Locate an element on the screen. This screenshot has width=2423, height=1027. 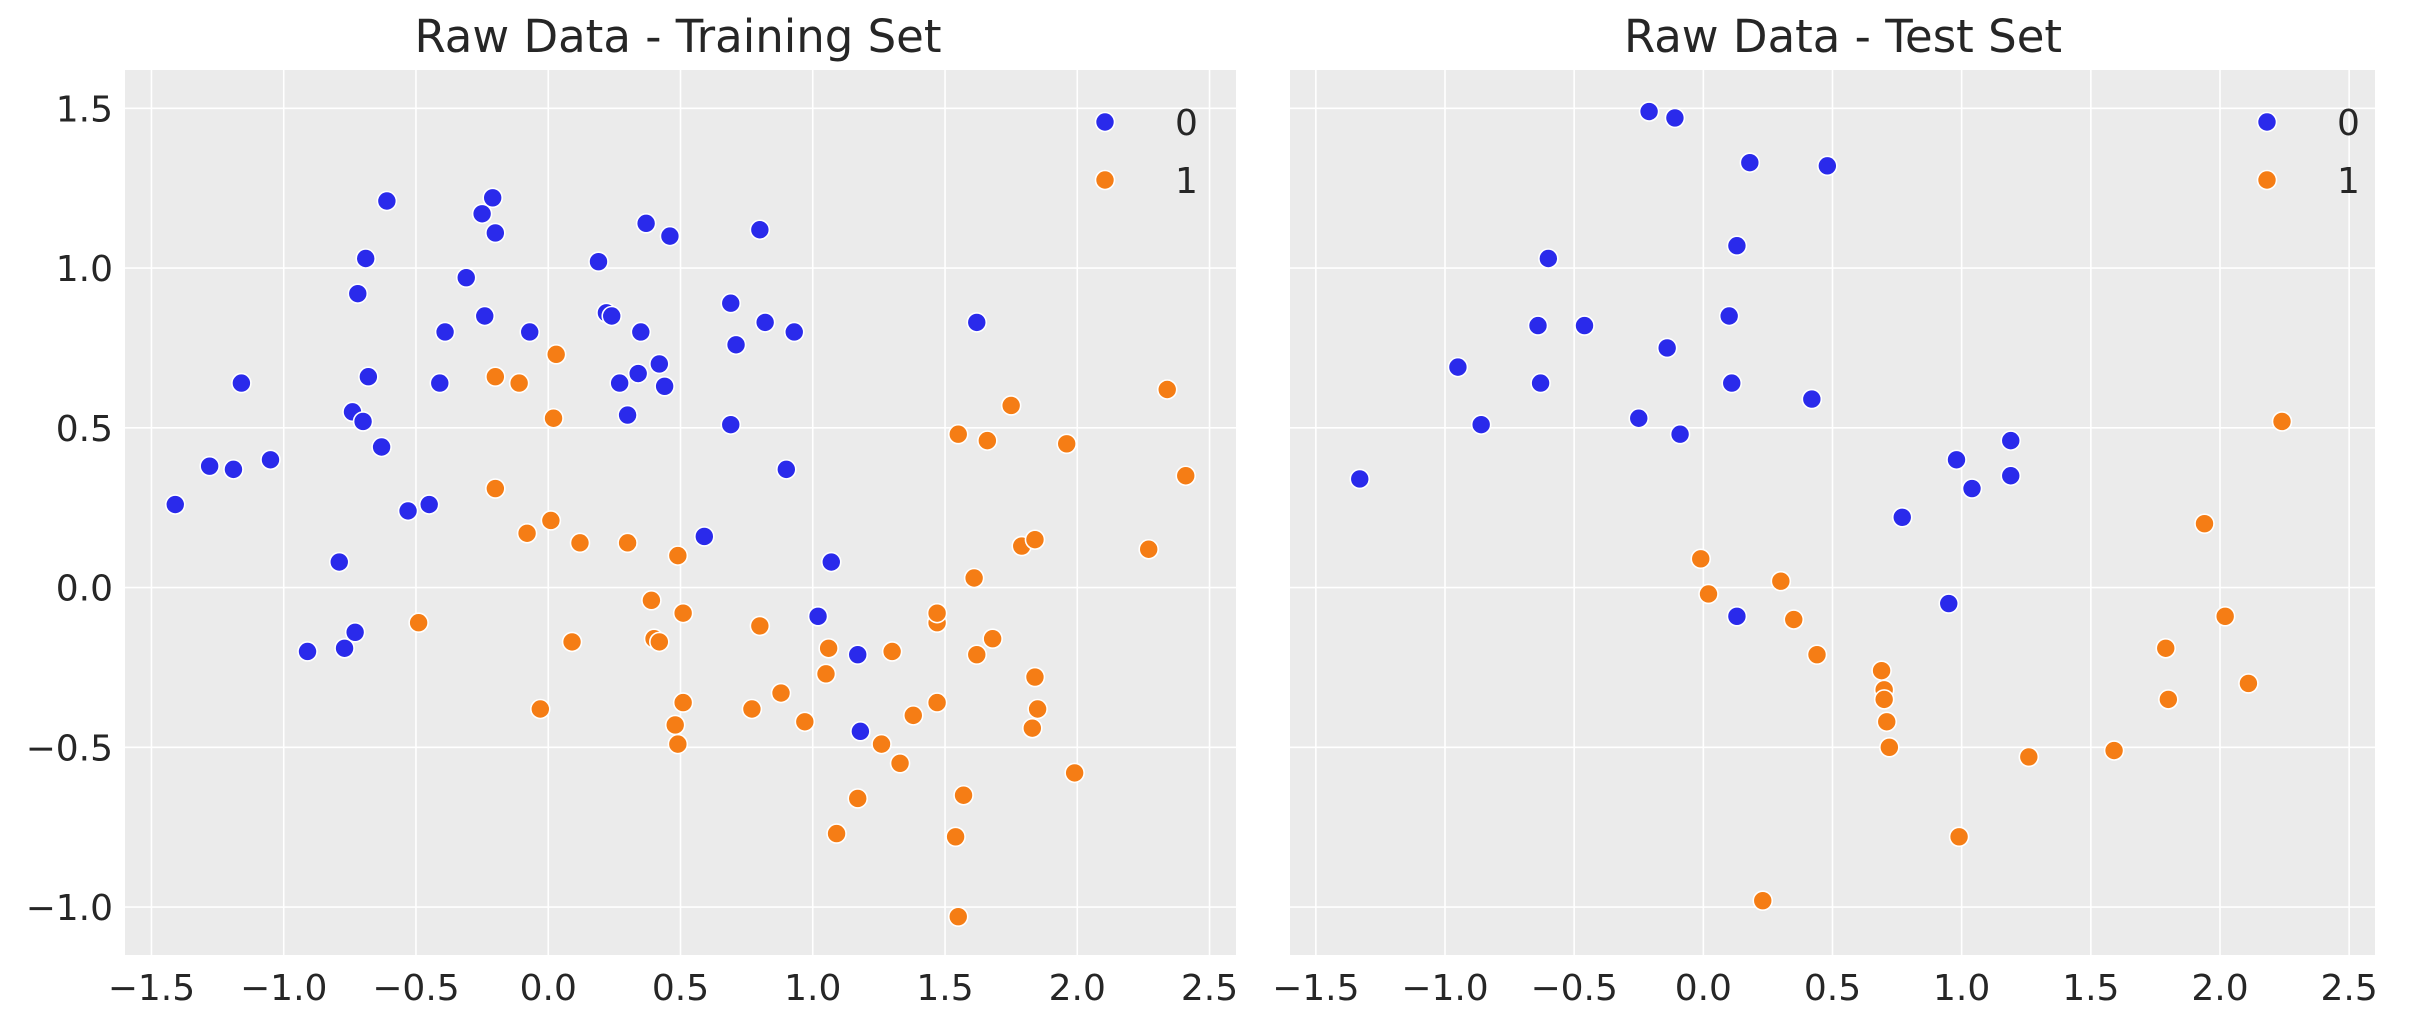
x-tick-label: 0.5 is located at coordinates (1832, 988).